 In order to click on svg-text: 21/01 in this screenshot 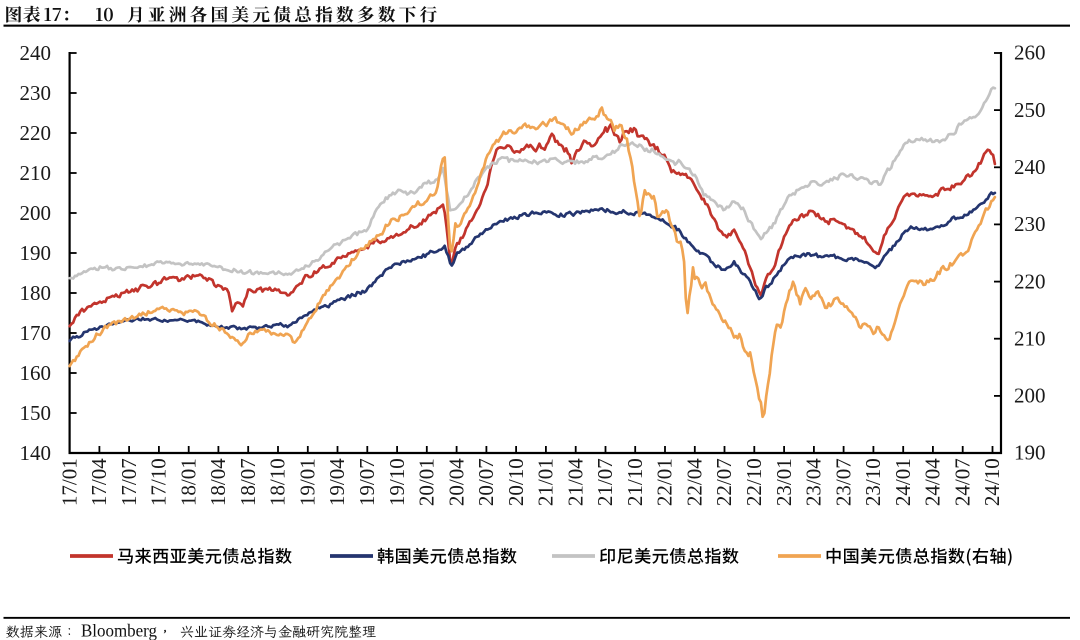, I will do `click(546, 482)`.